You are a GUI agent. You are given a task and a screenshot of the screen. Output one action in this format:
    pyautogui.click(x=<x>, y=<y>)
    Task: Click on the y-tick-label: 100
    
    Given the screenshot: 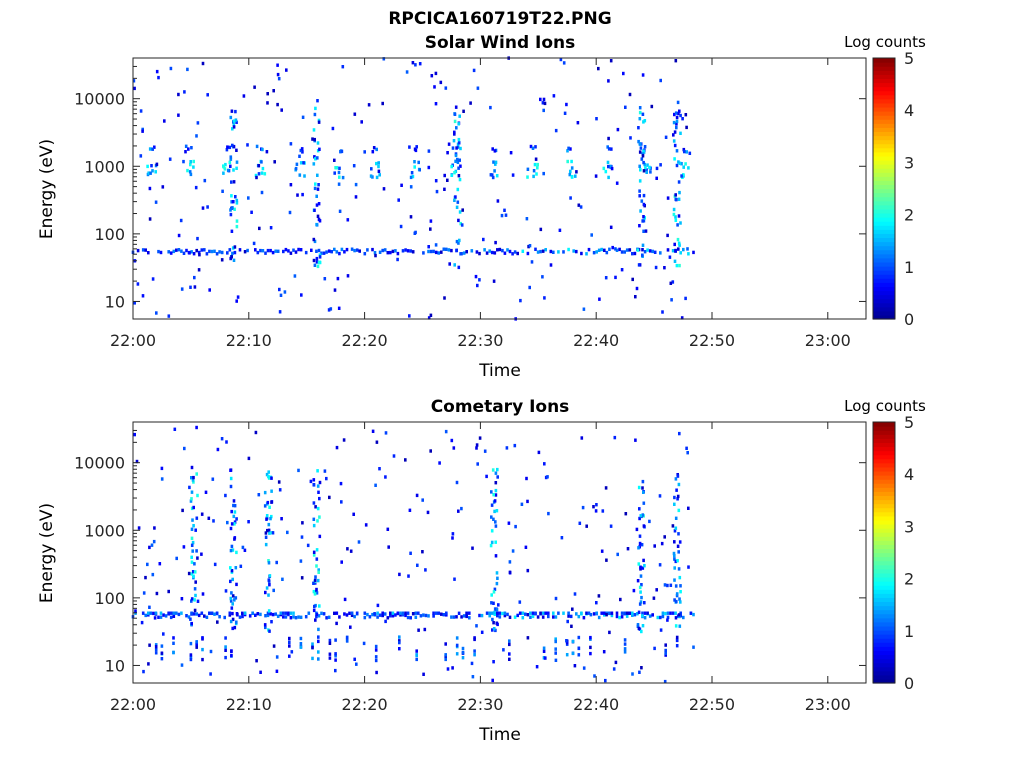 What is the action you would take?
    pyautogui.click(x=109, y=598)
    